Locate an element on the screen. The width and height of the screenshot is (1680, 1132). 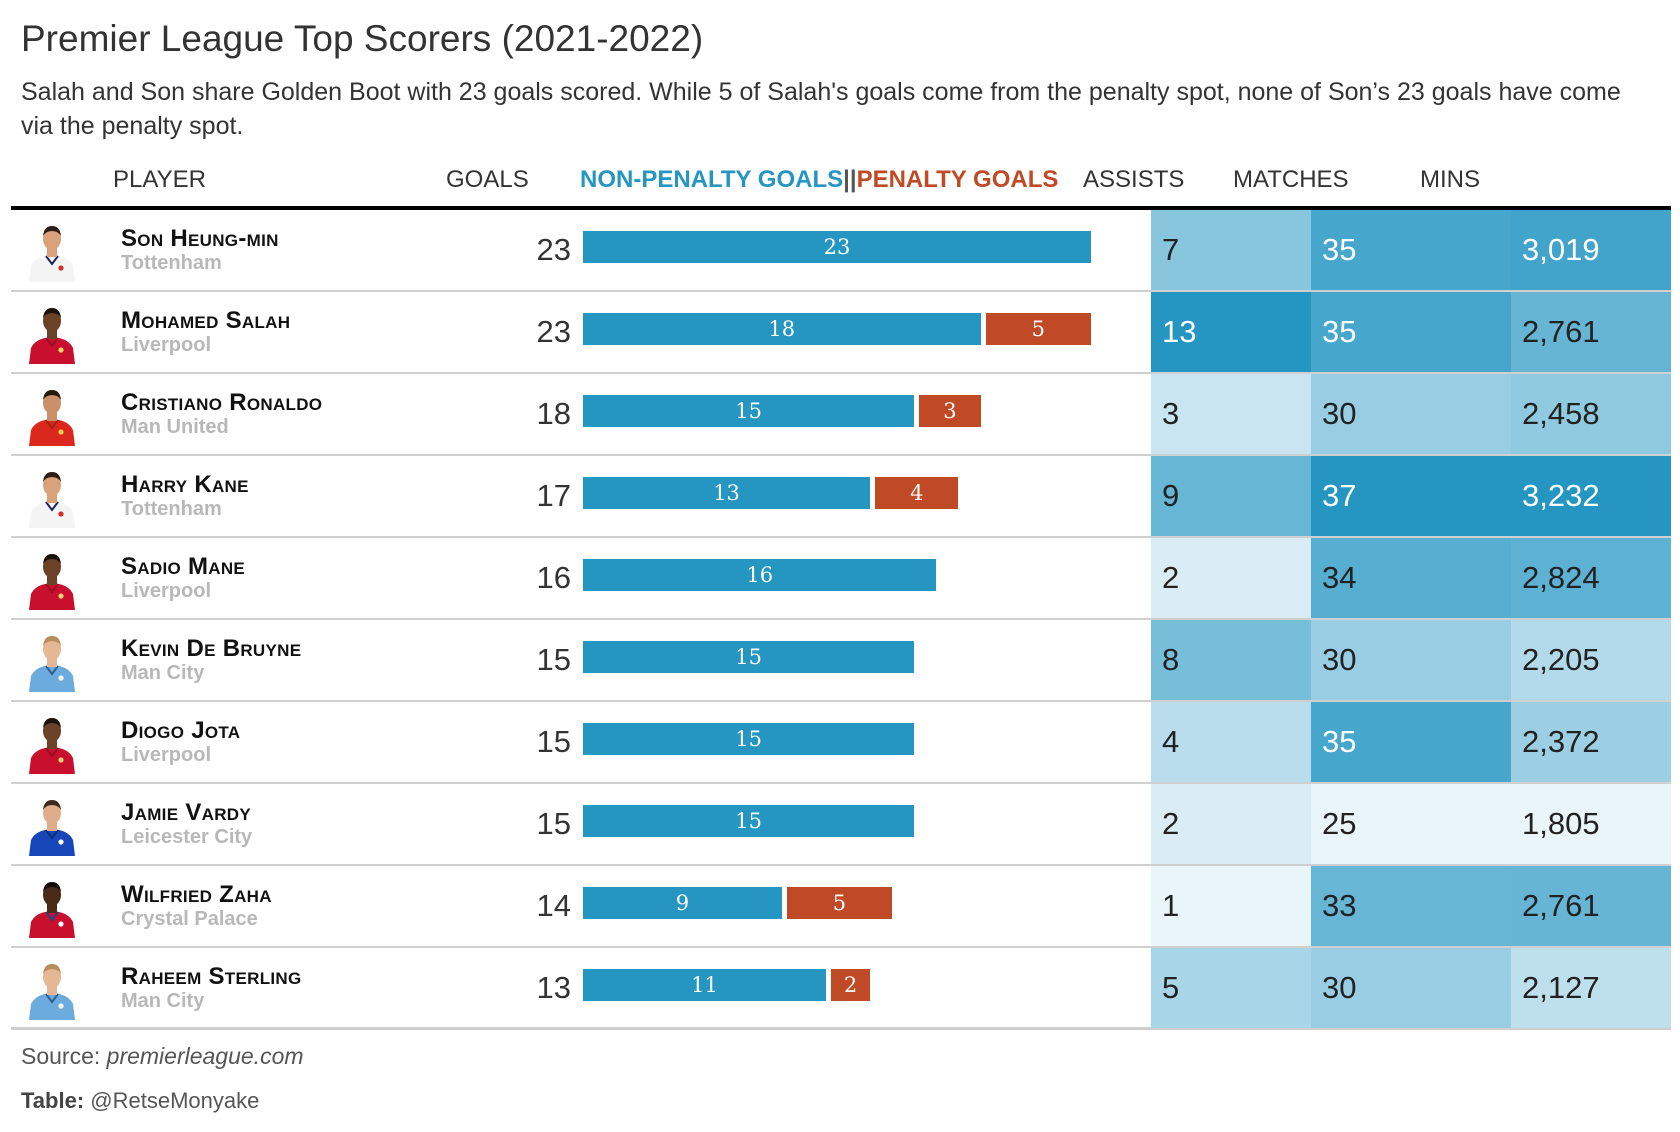
matches-cell: 25 is located at coordinates (1411, 824).